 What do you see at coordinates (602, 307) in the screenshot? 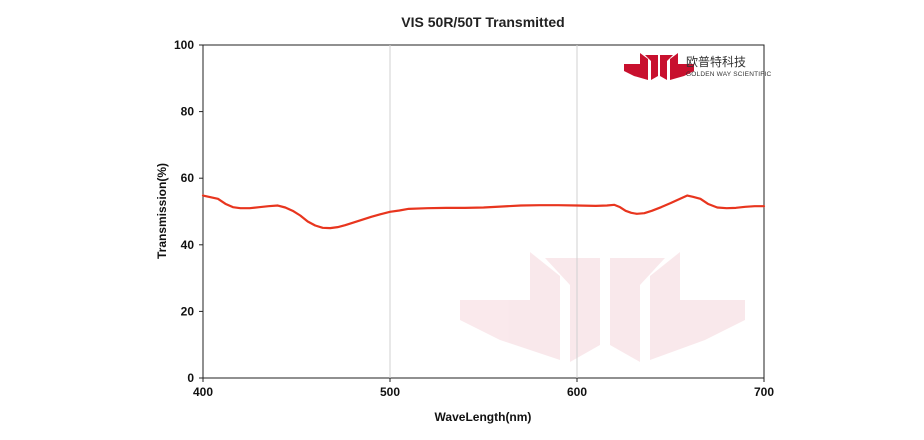
I see `watermark-logo` at bounding box center [602, 307].